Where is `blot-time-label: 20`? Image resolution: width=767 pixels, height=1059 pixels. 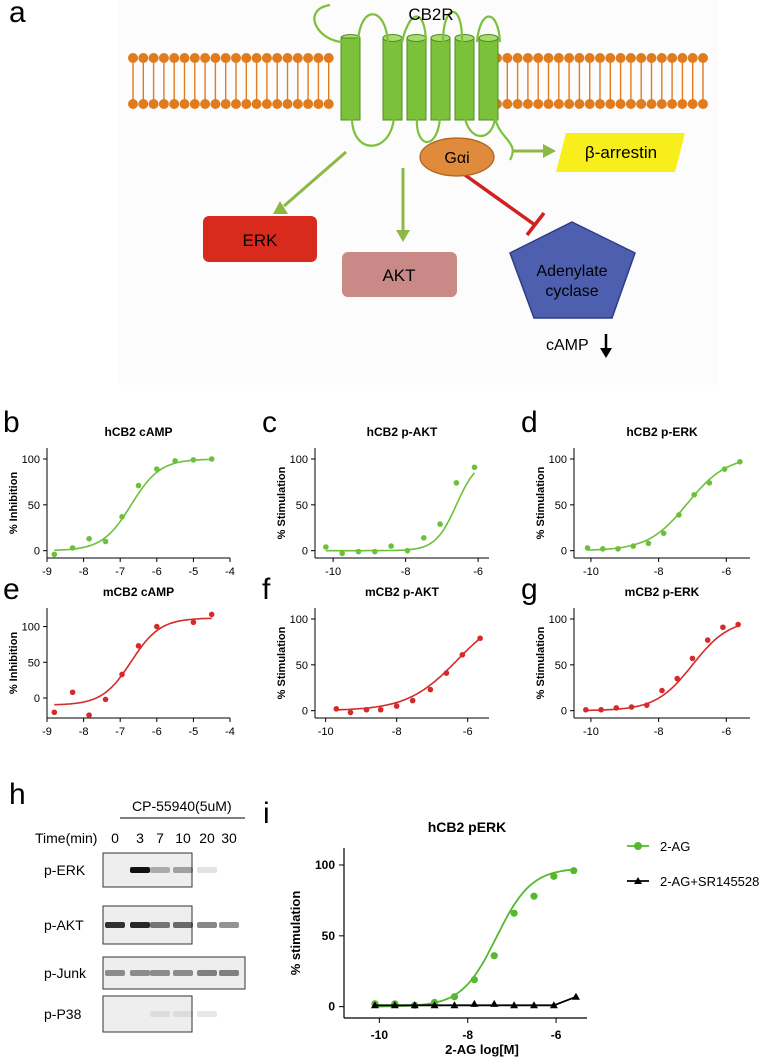 blot-time-label: 20 is located at coordinates (207, 838).